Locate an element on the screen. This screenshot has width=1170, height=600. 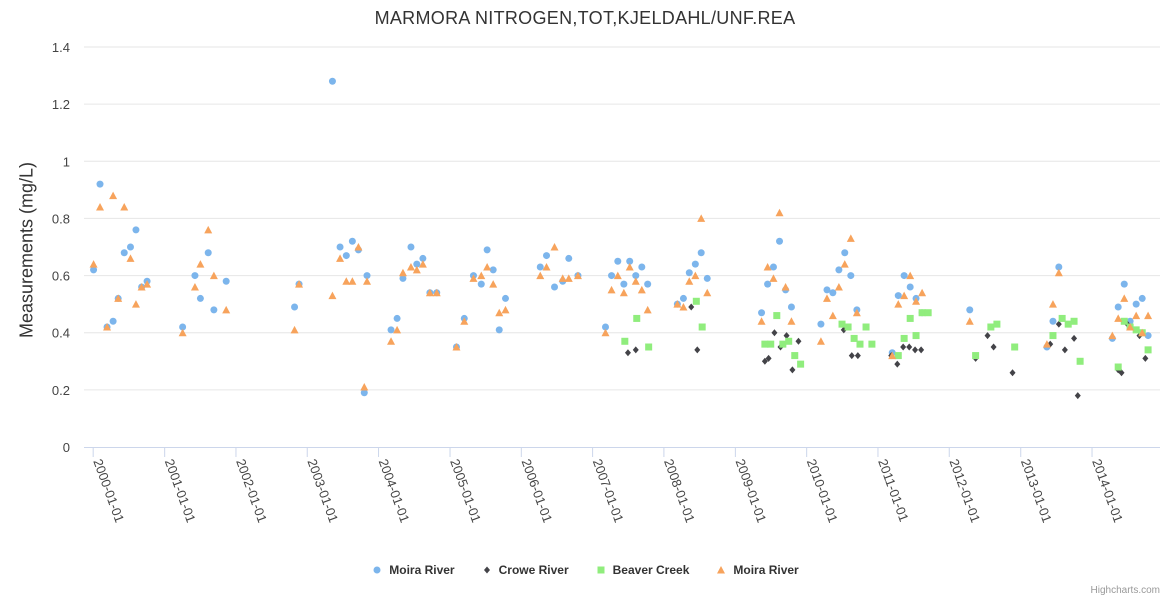
legend-item-series-2: Crowe River is located at coordinates (525, 570).